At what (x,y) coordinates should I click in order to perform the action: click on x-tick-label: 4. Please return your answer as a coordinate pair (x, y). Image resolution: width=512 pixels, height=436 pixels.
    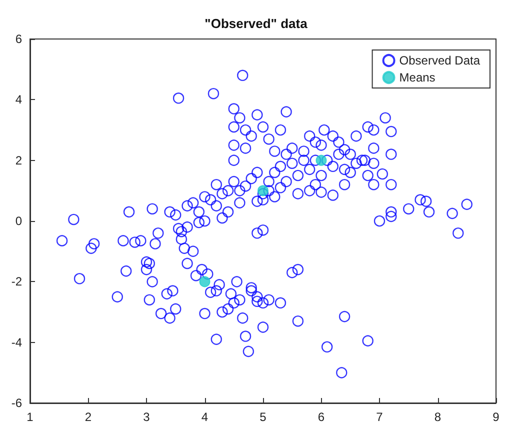
    Looking at the image, I should click on (204, 417).